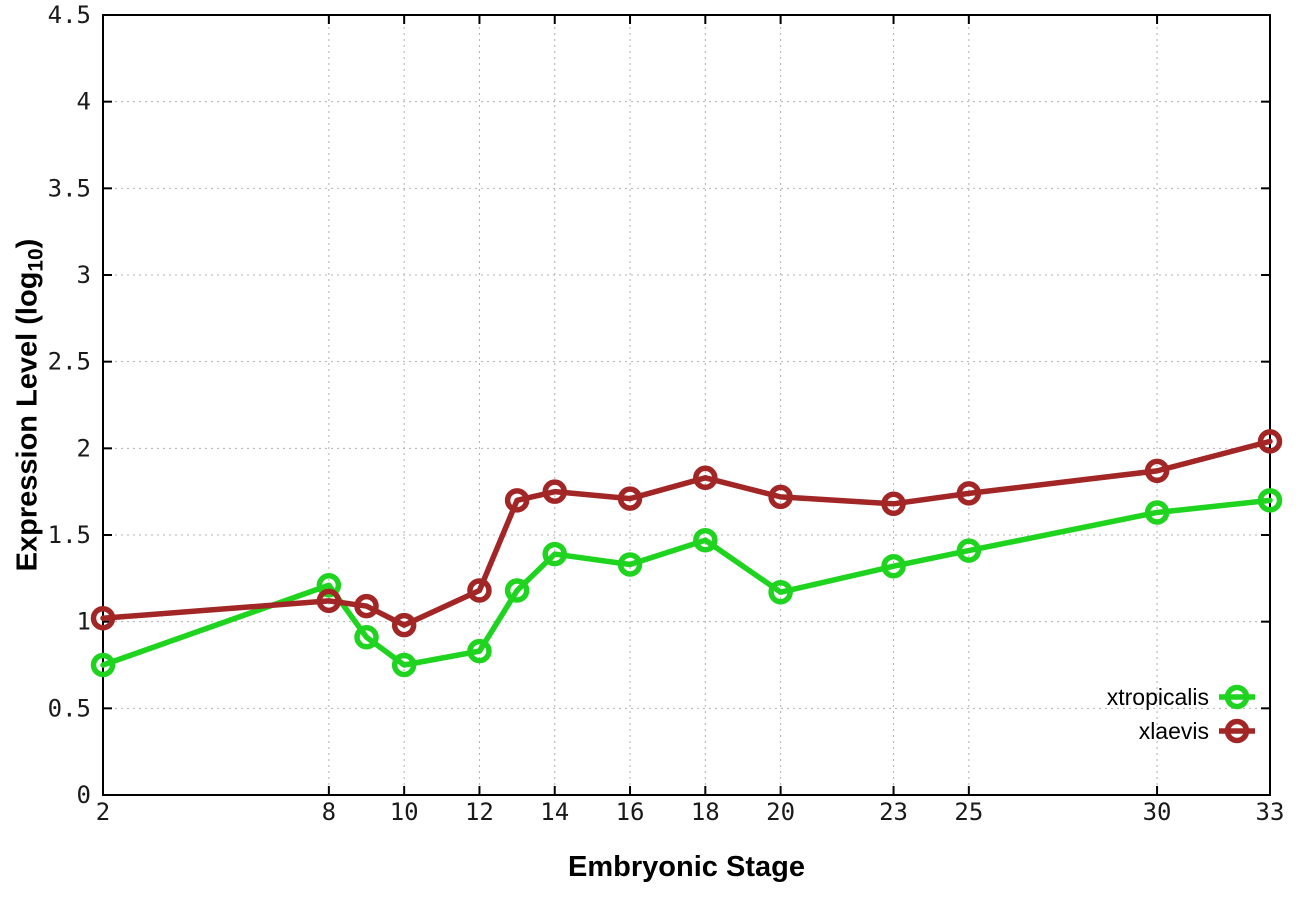  I want to click on x-tick-label: 30, so click(1157, 812).